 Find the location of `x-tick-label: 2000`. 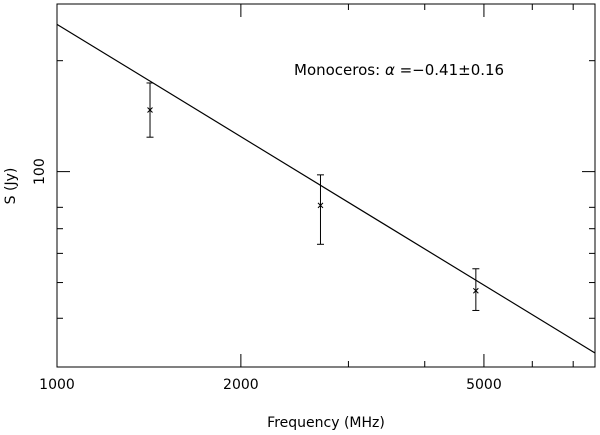

x-tick-label: 2000 is located at coordinates (241, 385).